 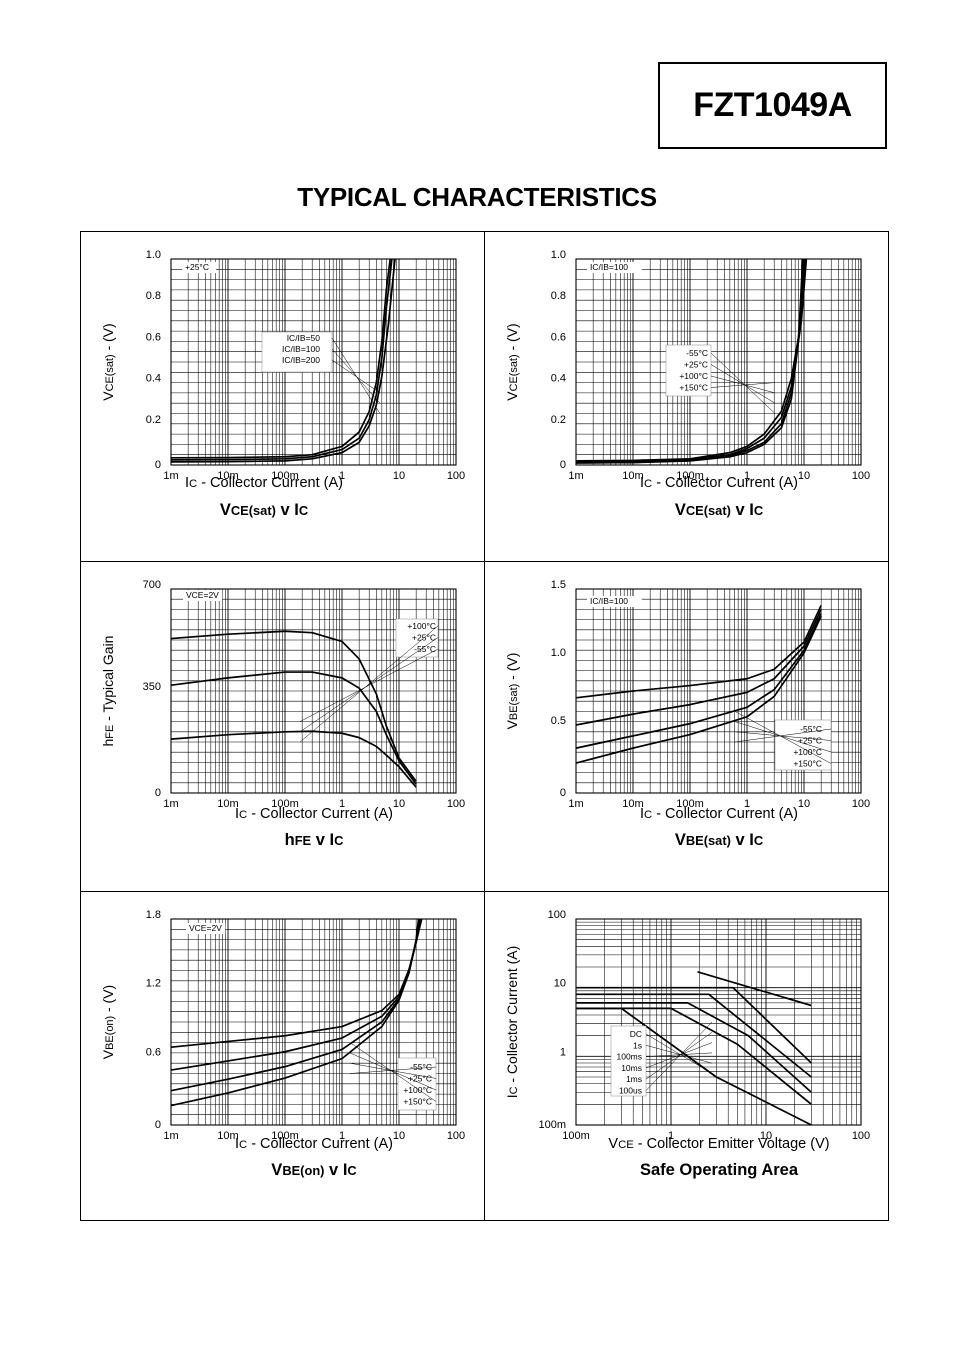 I want to click on x-tick-label: 10m, so click(x=227, y=476).